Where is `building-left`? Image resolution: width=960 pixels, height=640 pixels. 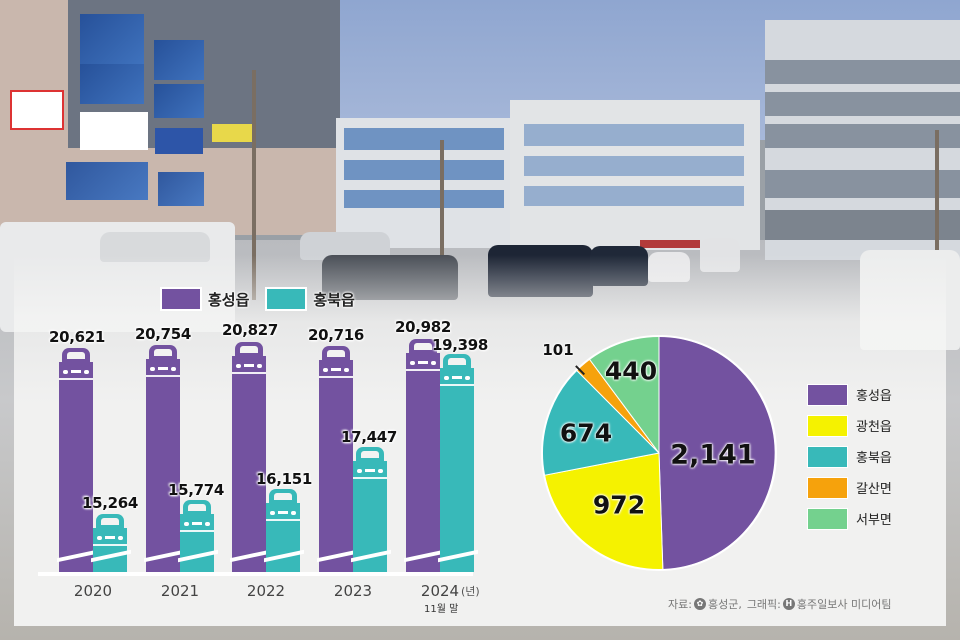
building-left is located at coordinates (170, 117).